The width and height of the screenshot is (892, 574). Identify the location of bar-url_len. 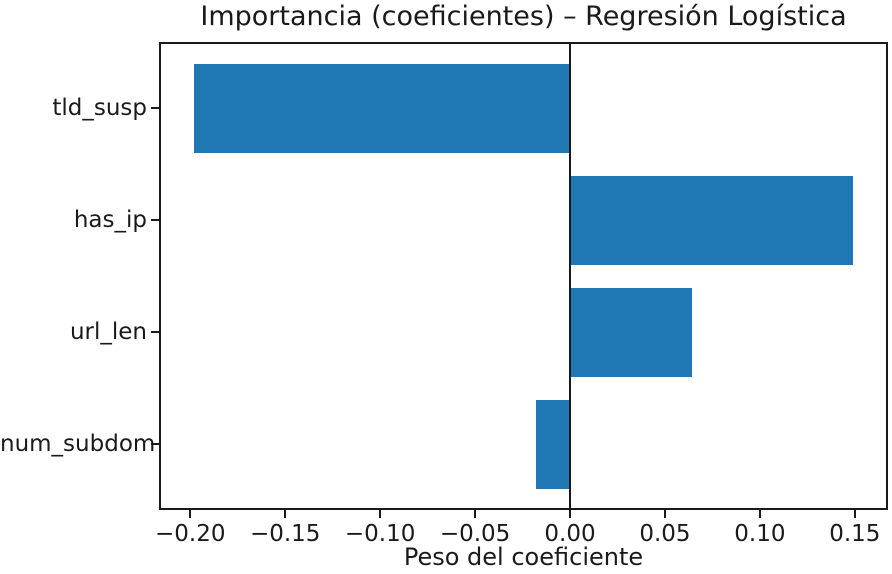
(631, 332).